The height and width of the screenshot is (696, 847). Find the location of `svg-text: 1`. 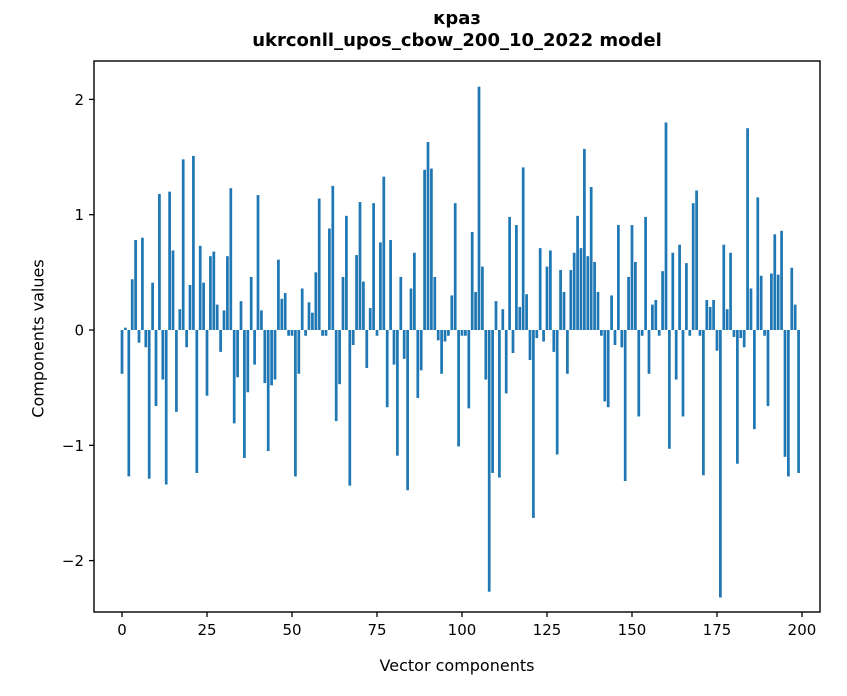

svg-text: 1 is located at coordinates (79, 215).